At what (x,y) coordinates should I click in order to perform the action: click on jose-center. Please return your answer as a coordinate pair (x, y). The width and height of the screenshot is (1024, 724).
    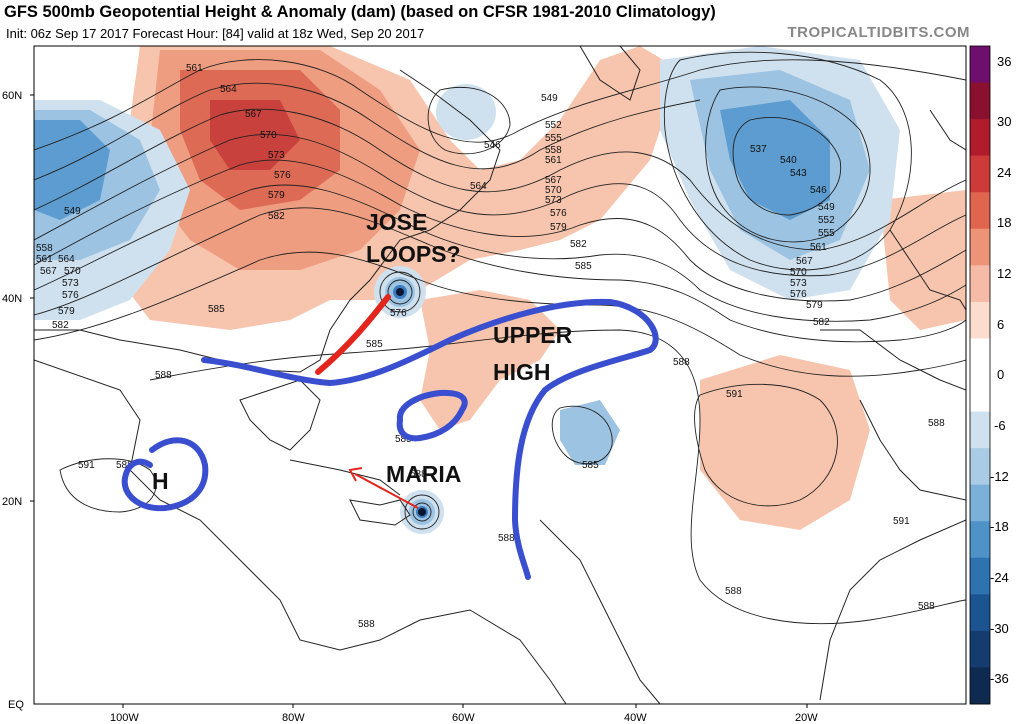
    Looking at the image, I should click on (400, 292).